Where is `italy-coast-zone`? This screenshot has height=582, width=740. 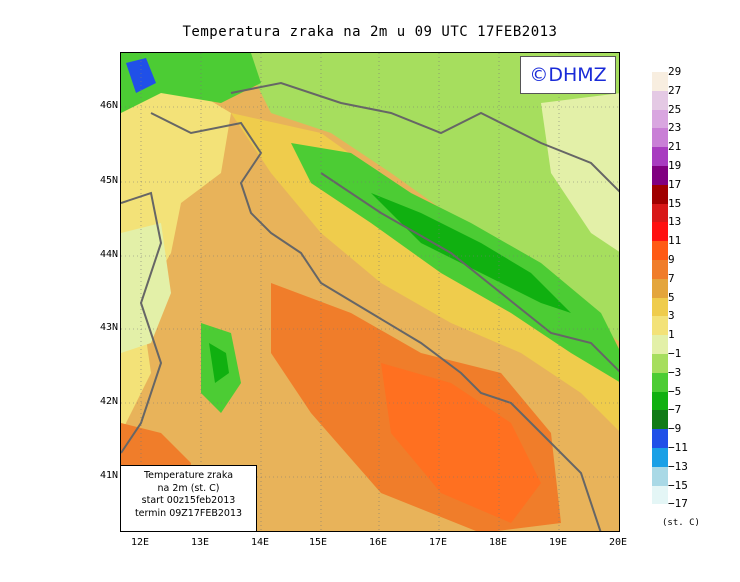
italy-coast-zone is located at coordinates (176, 258).